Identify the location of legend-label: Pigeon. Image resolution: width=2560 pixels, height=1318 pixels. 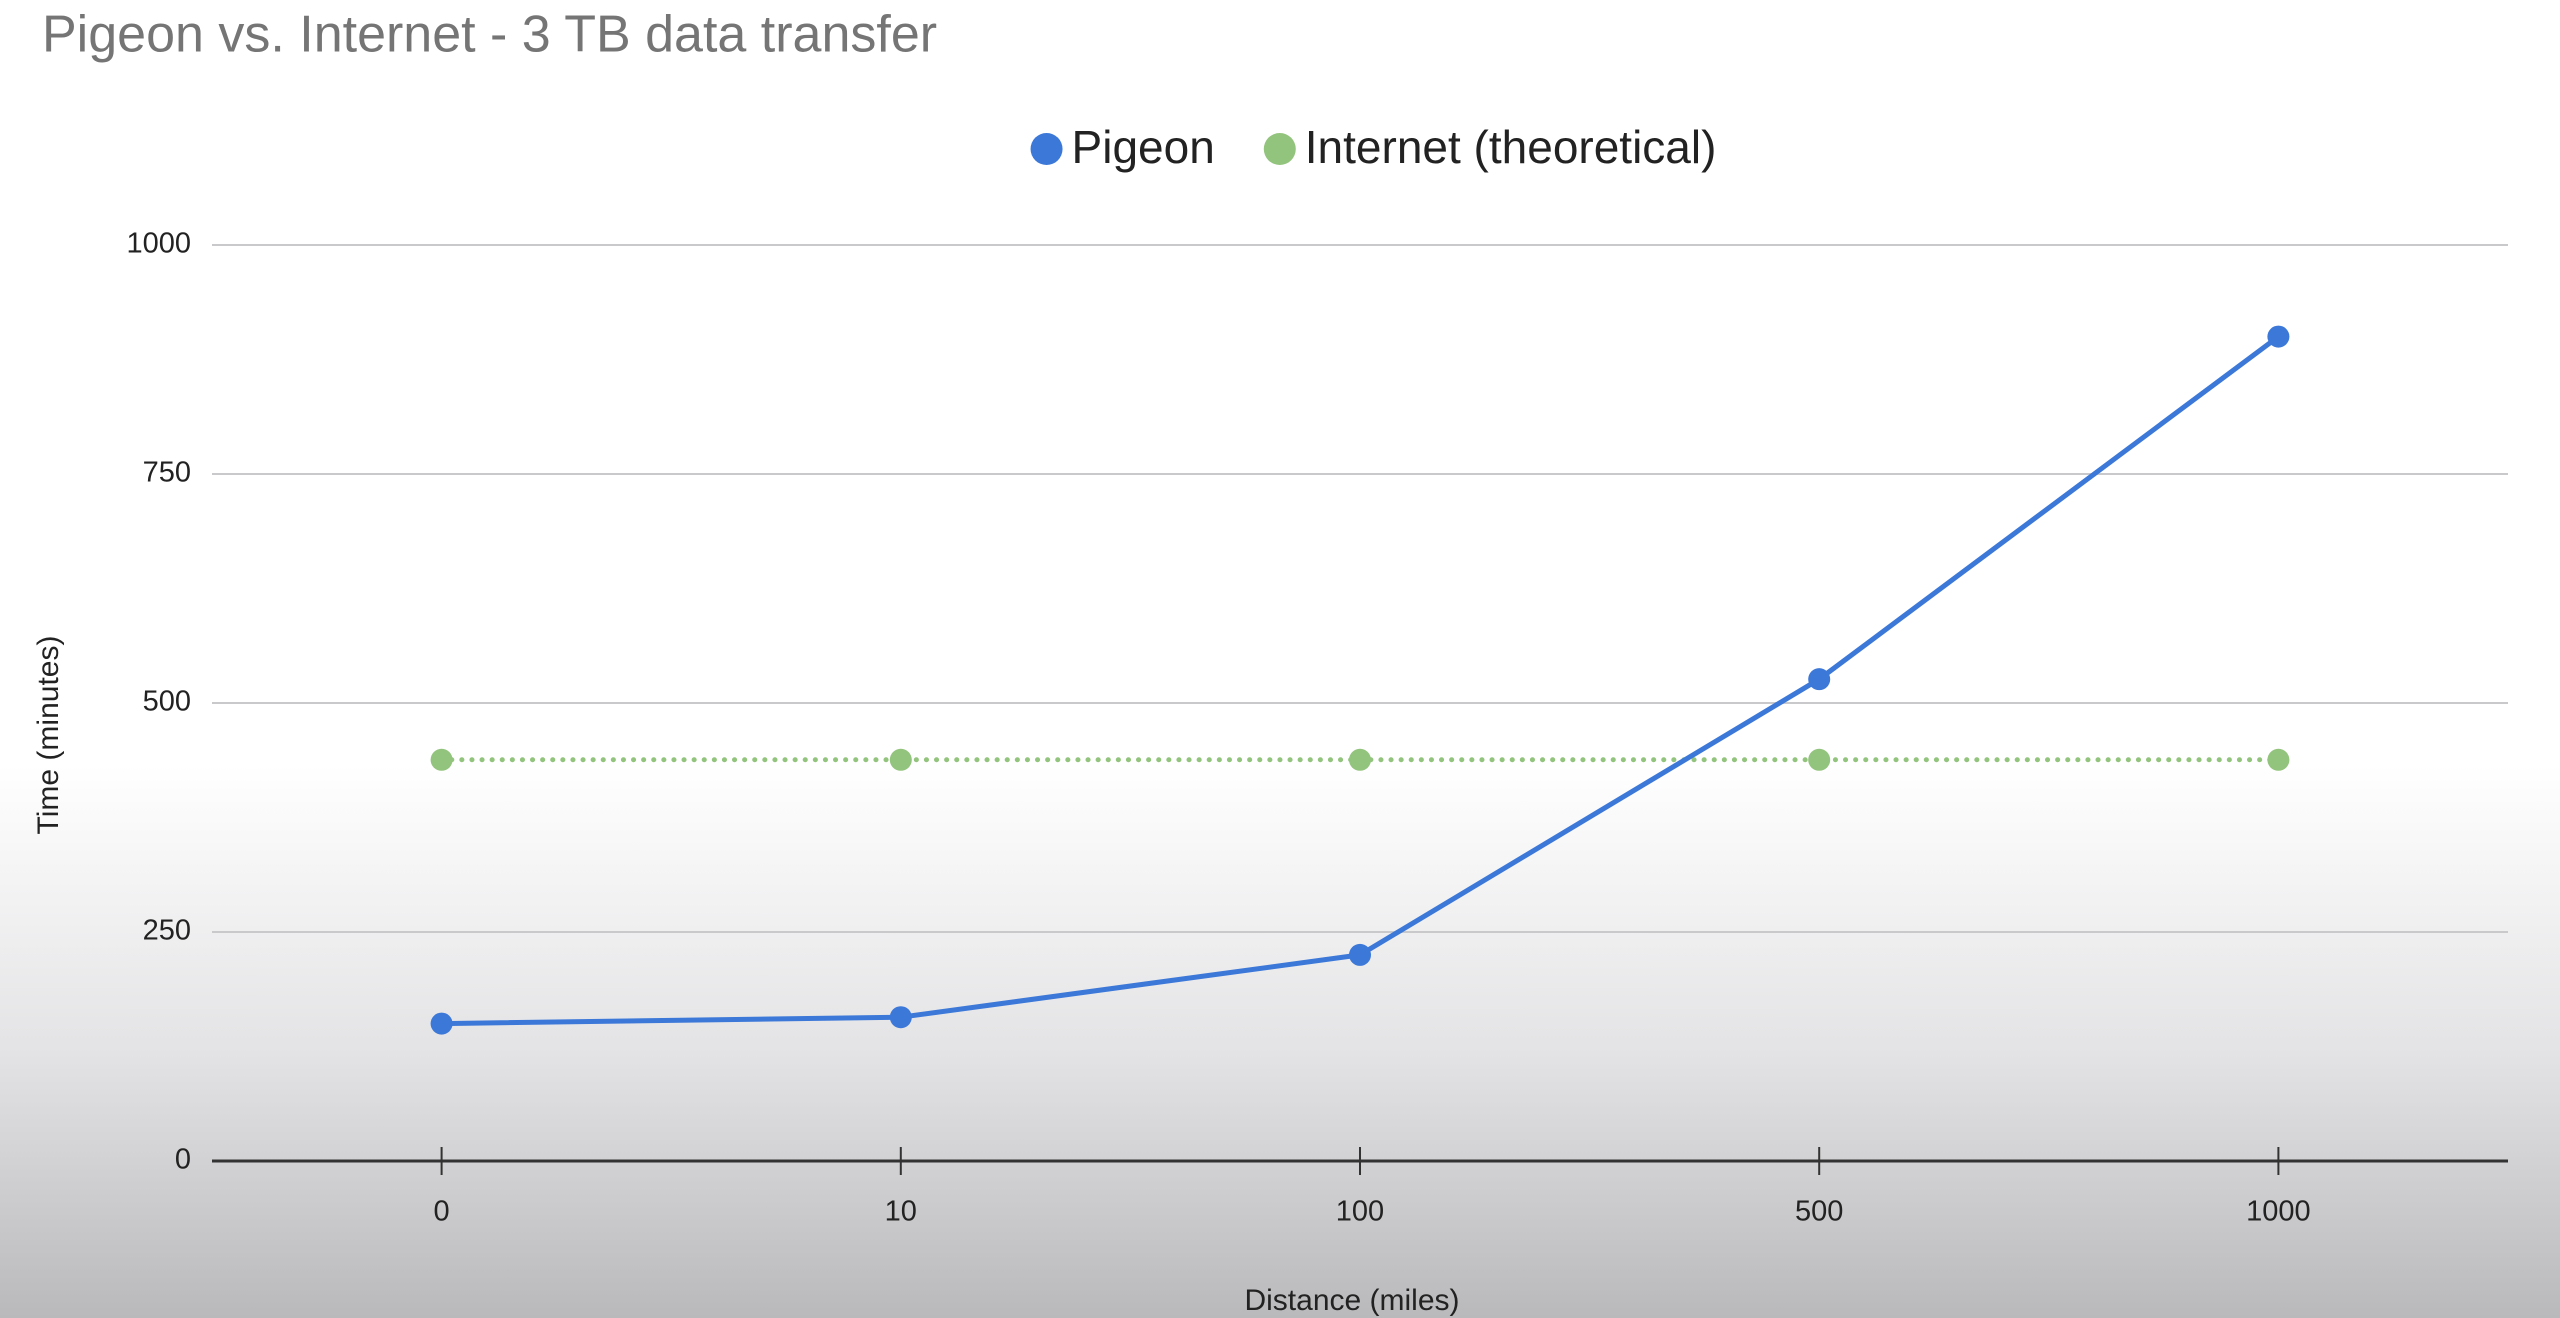
(1143, 147).